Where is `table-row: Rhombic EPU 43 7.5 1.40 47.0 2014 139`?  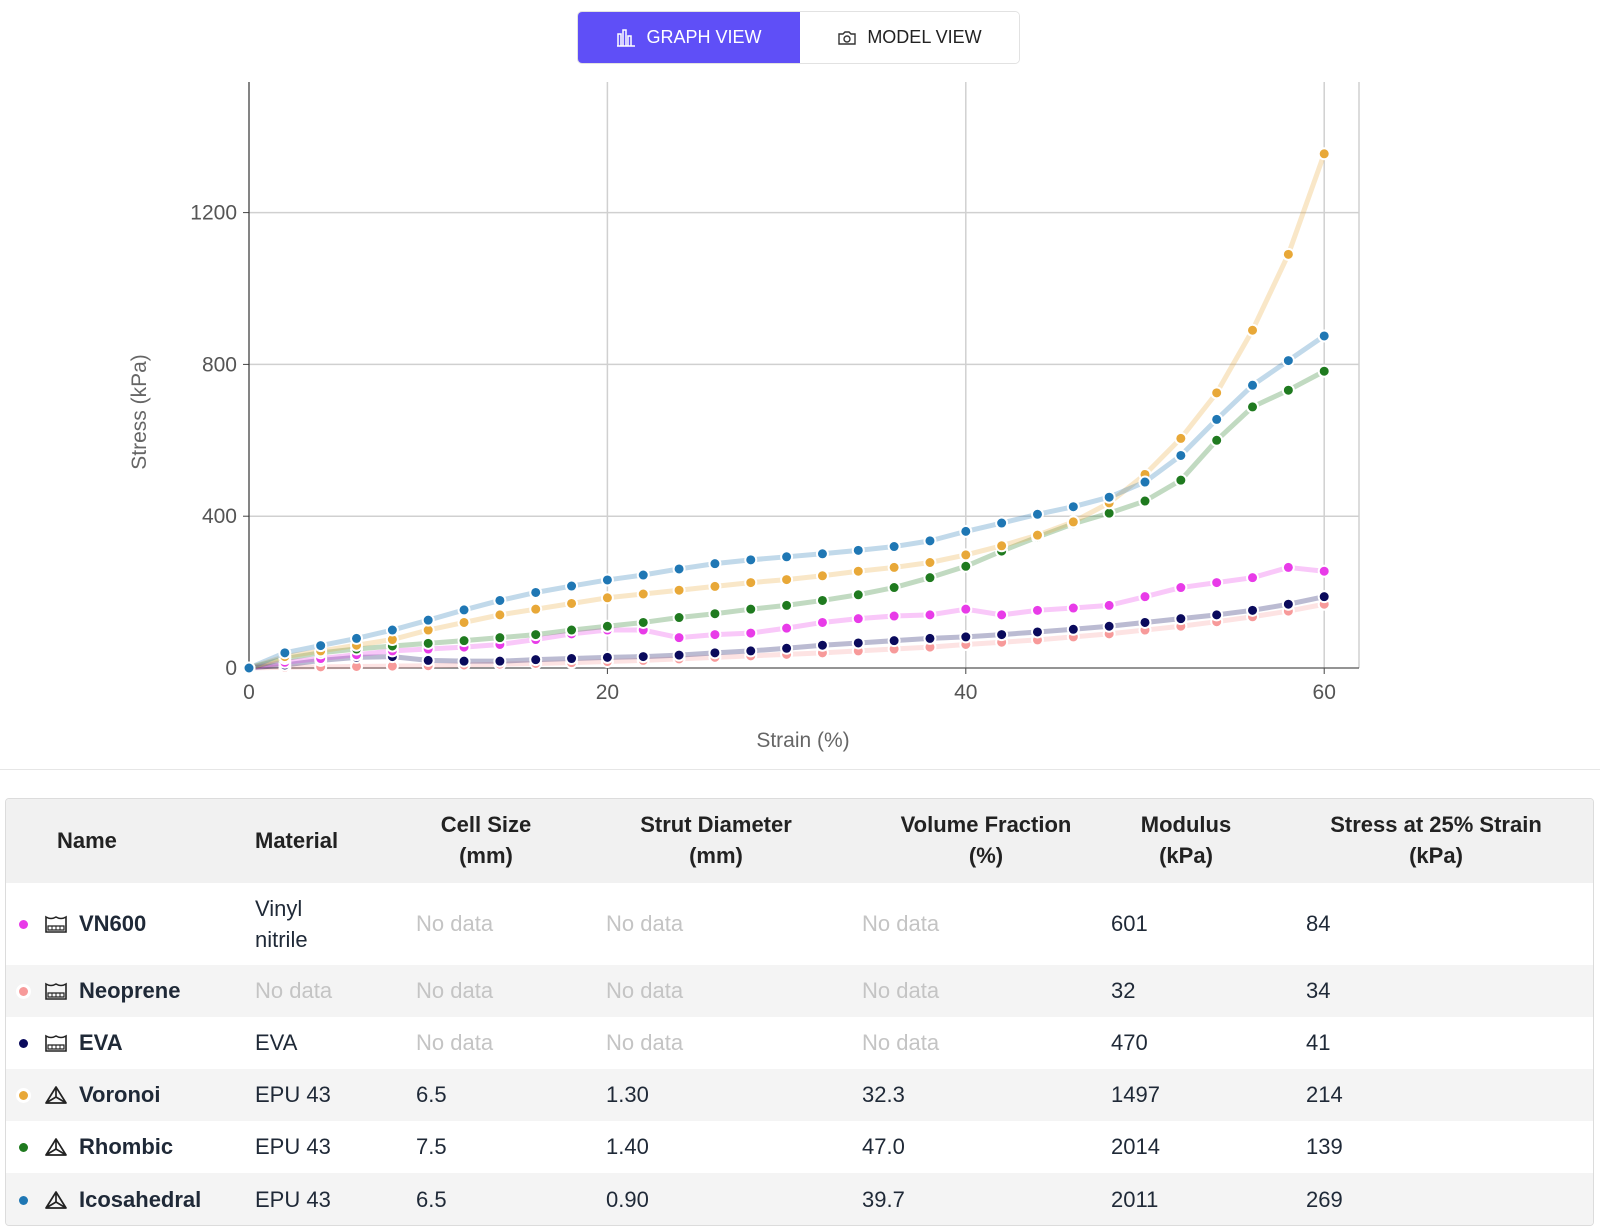
table-row: Rhombic EPU 43 7.5 1.40 47.0 2014 139 is located at coordinates (799, 1147).